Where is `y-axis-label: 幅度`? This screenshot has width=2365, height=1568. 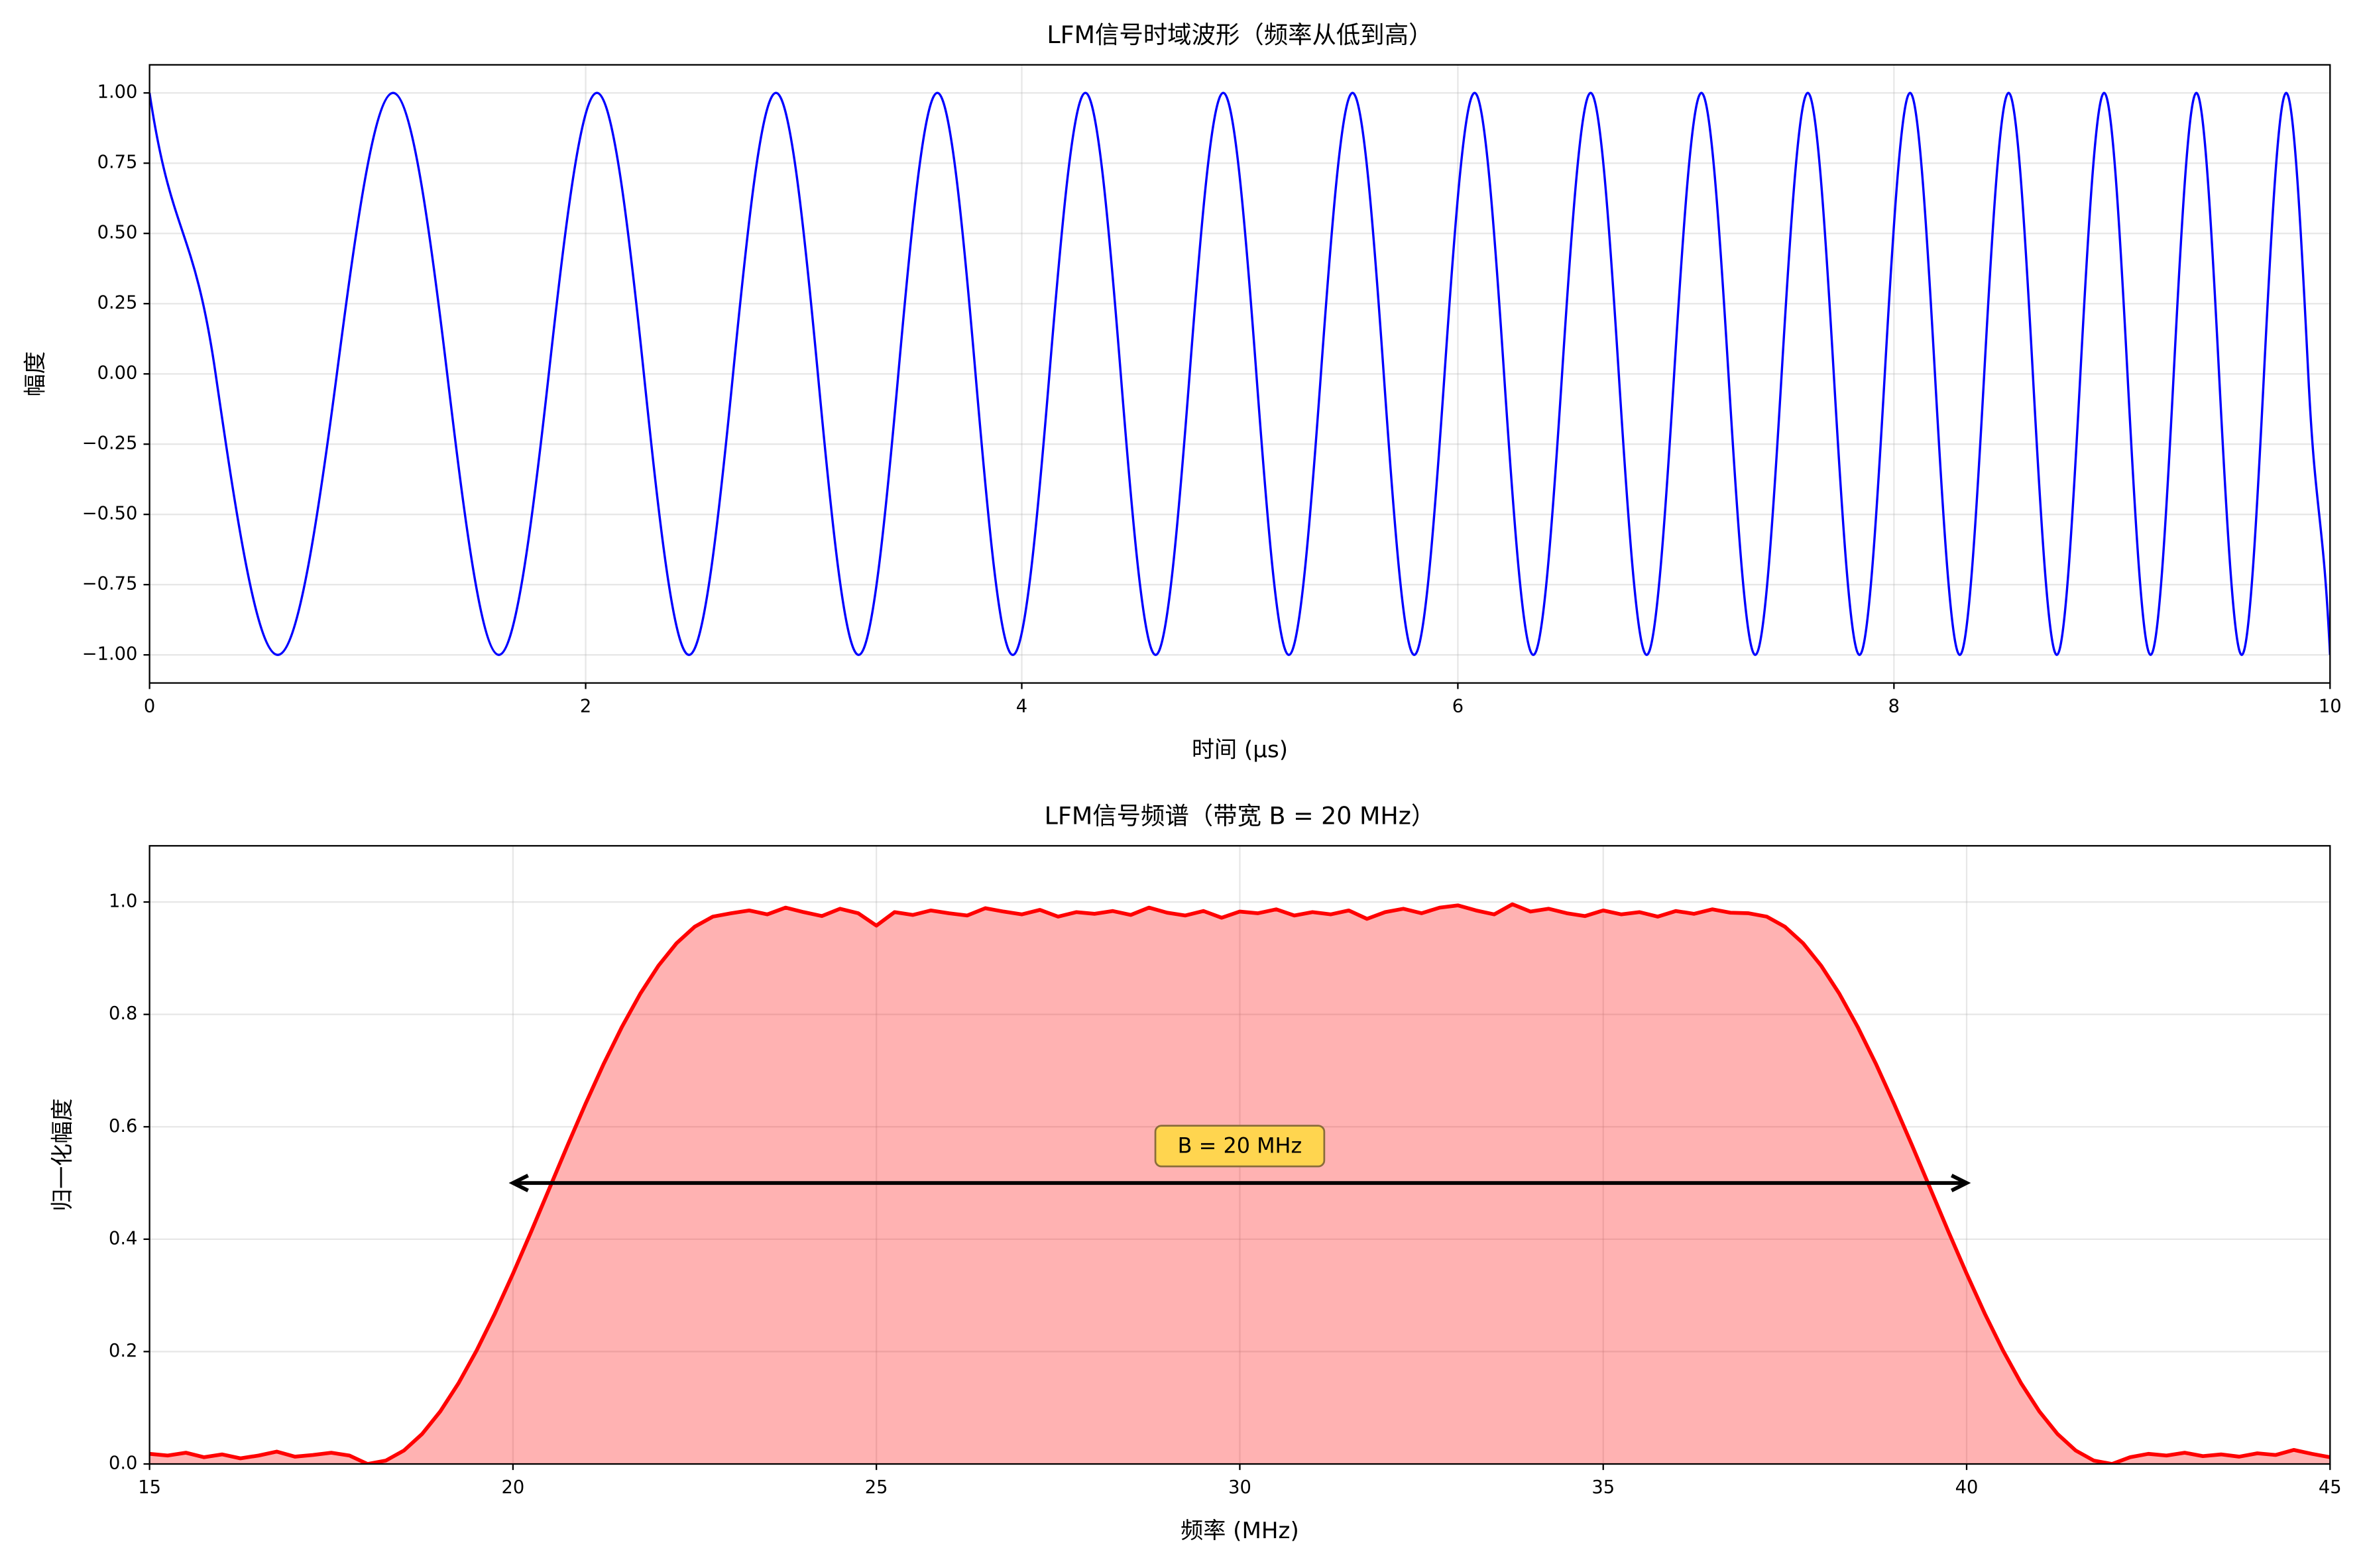 y-axis-label: 幅度 is located at coordinates (35, 374).